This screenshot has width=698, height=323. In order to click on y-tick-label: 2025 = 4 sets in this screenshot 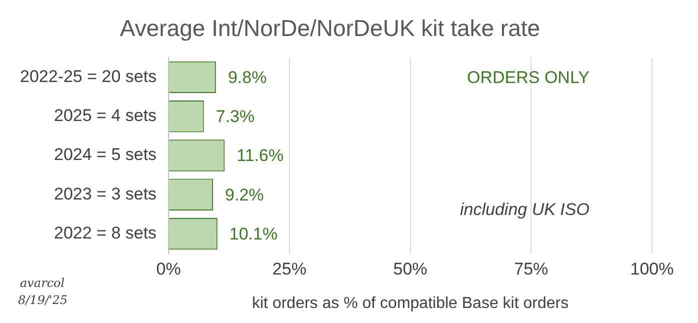, I will do `click(105, 116)`.